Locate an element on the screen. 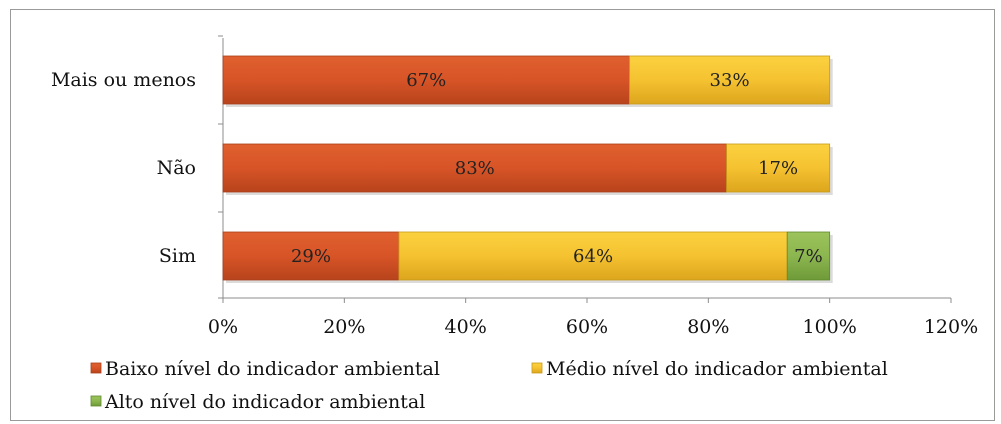  bar-sim-alto-nivel-do-indicador-ambiental is located at coordinates (808, 256).